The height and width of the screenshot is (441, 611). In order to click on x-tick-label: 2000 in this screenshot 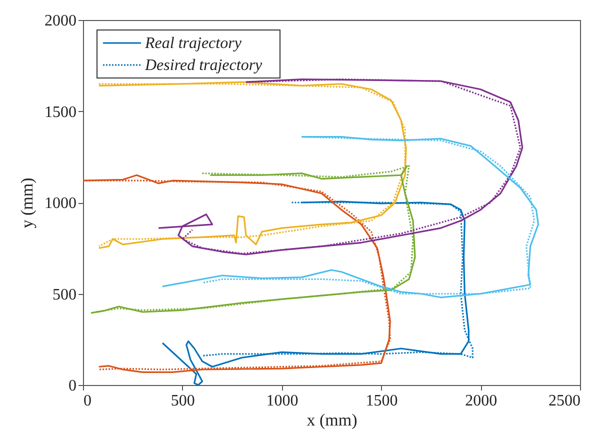, I will do `click(481, 401)`.